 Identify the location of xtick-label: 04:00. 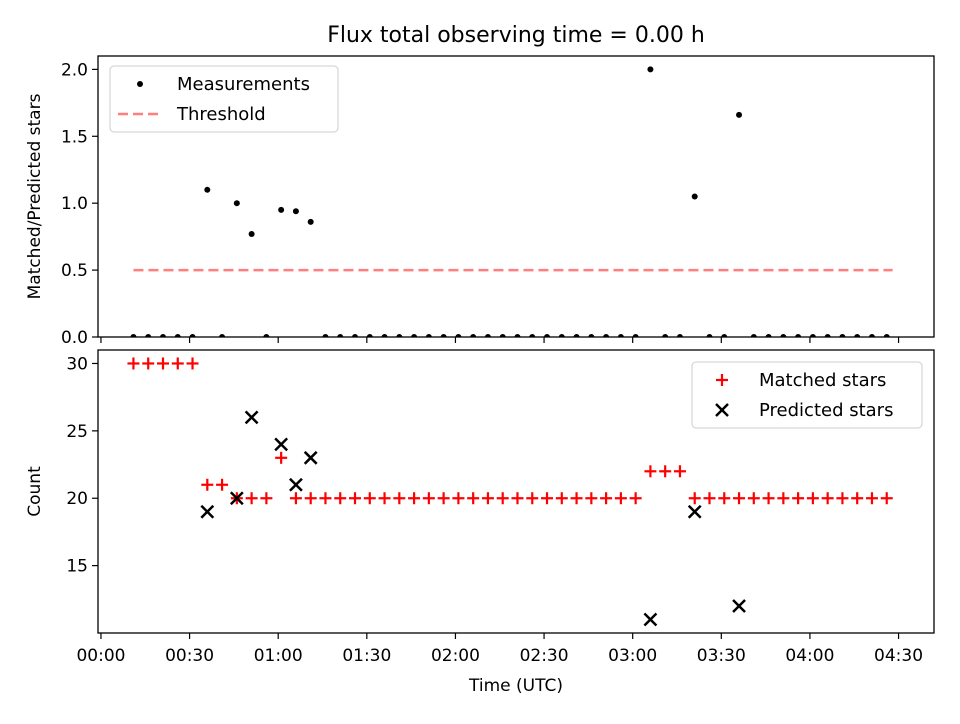
(809, 656).